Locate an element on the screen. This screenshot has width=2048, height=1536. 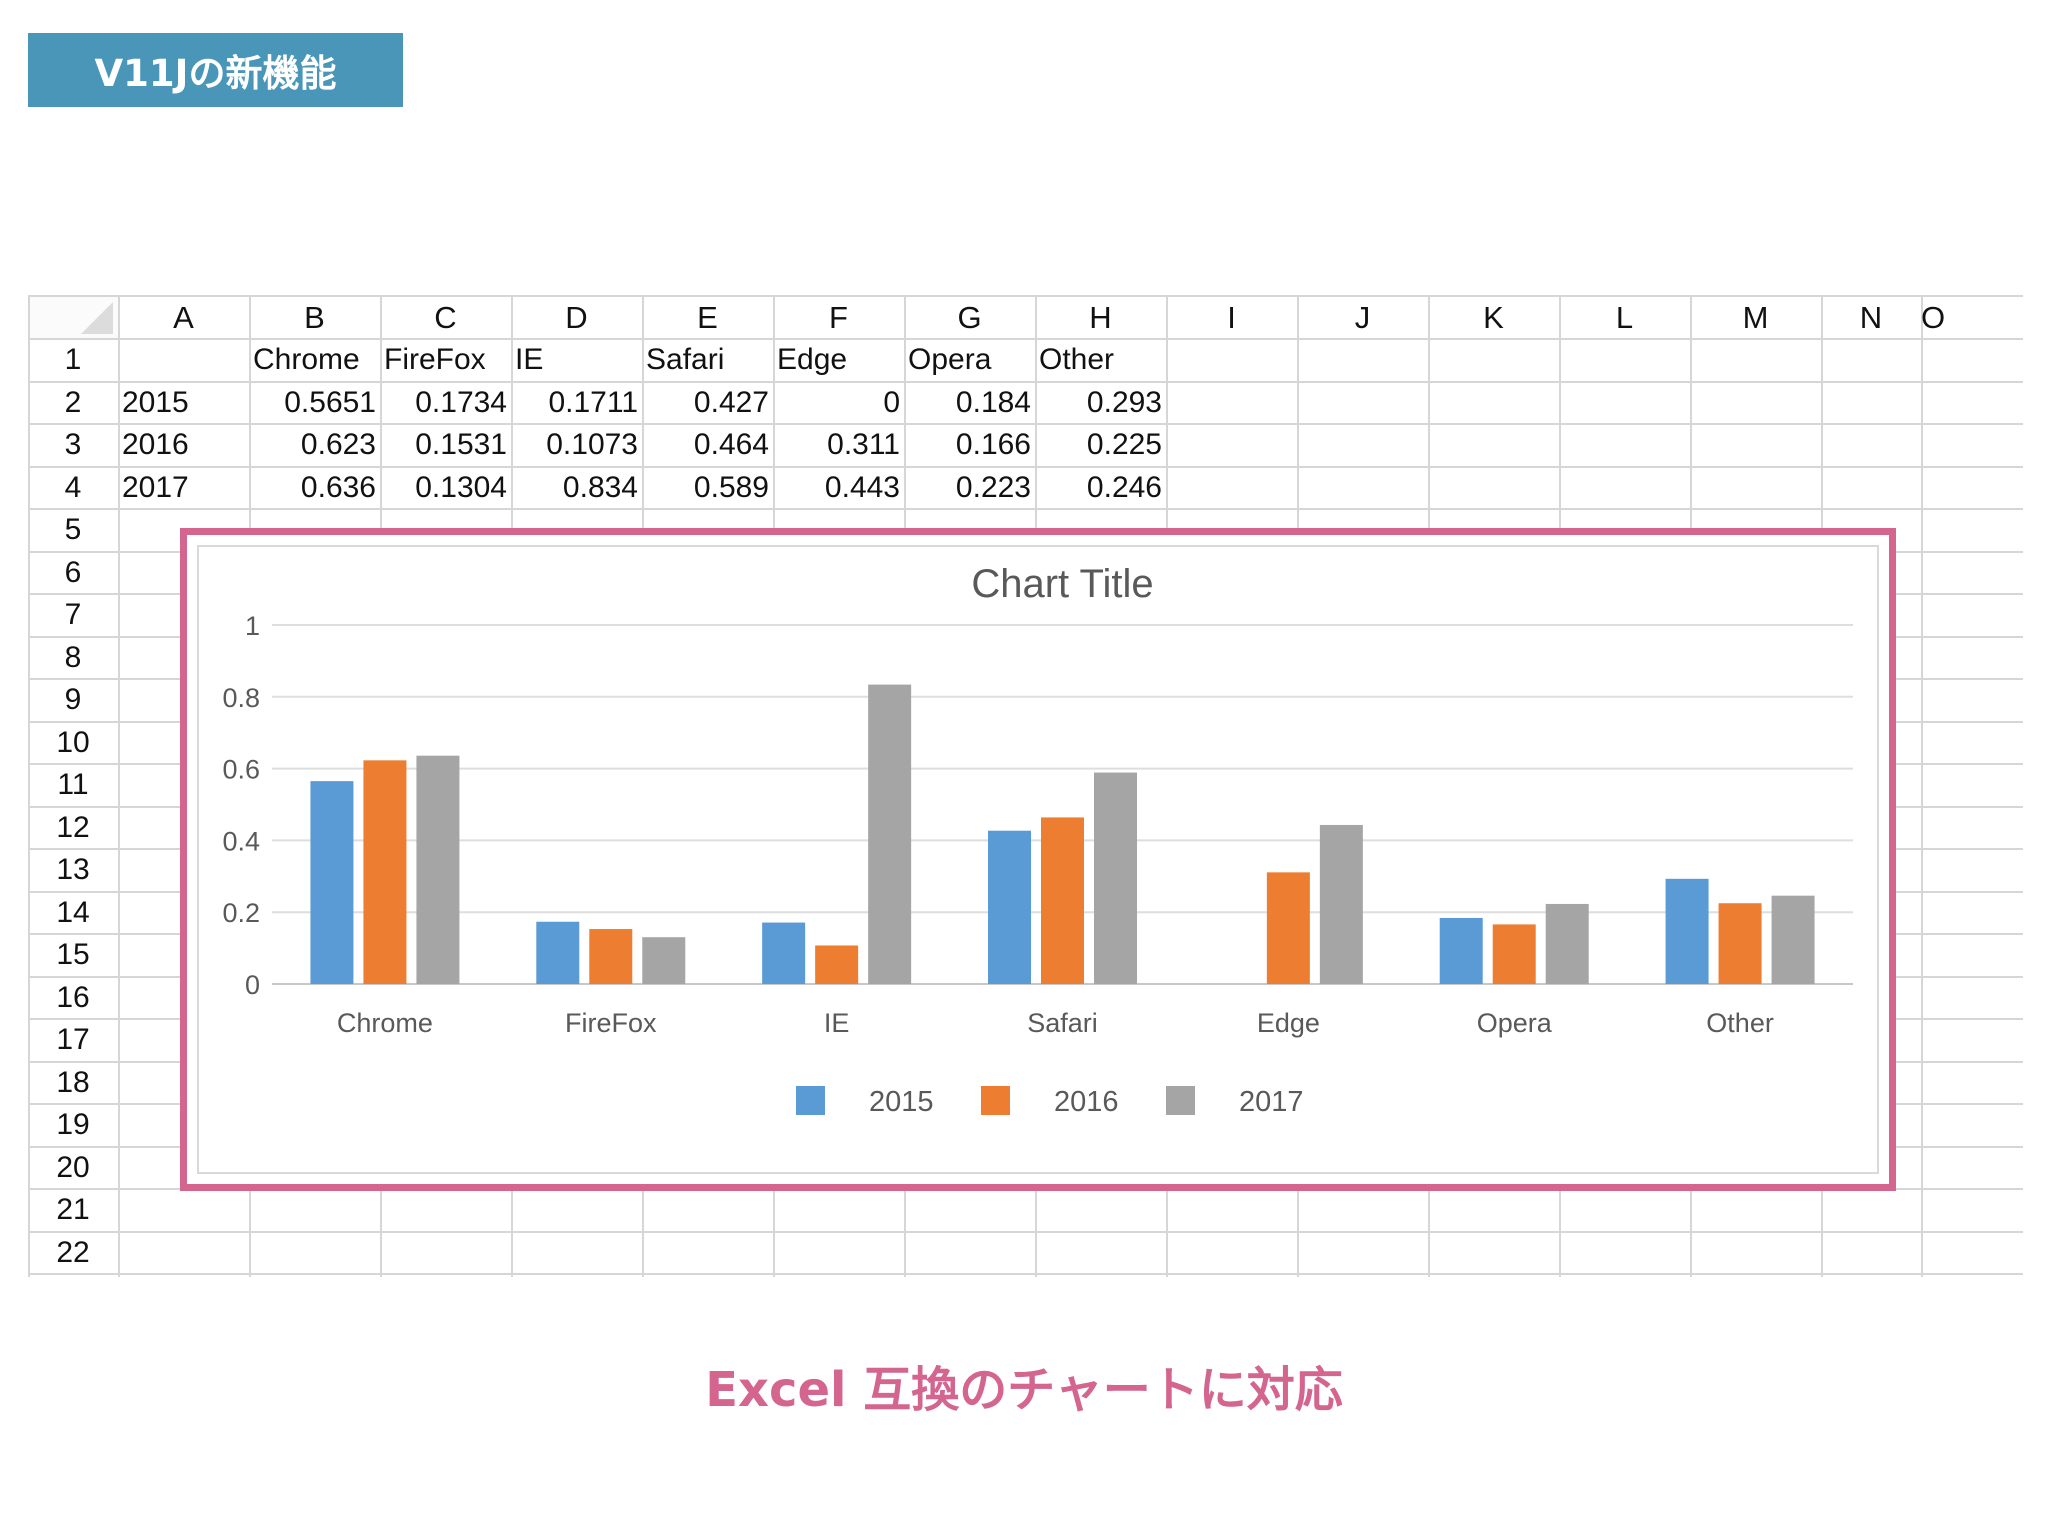
cell-h1: Other is located at coordinates (1077, 359).